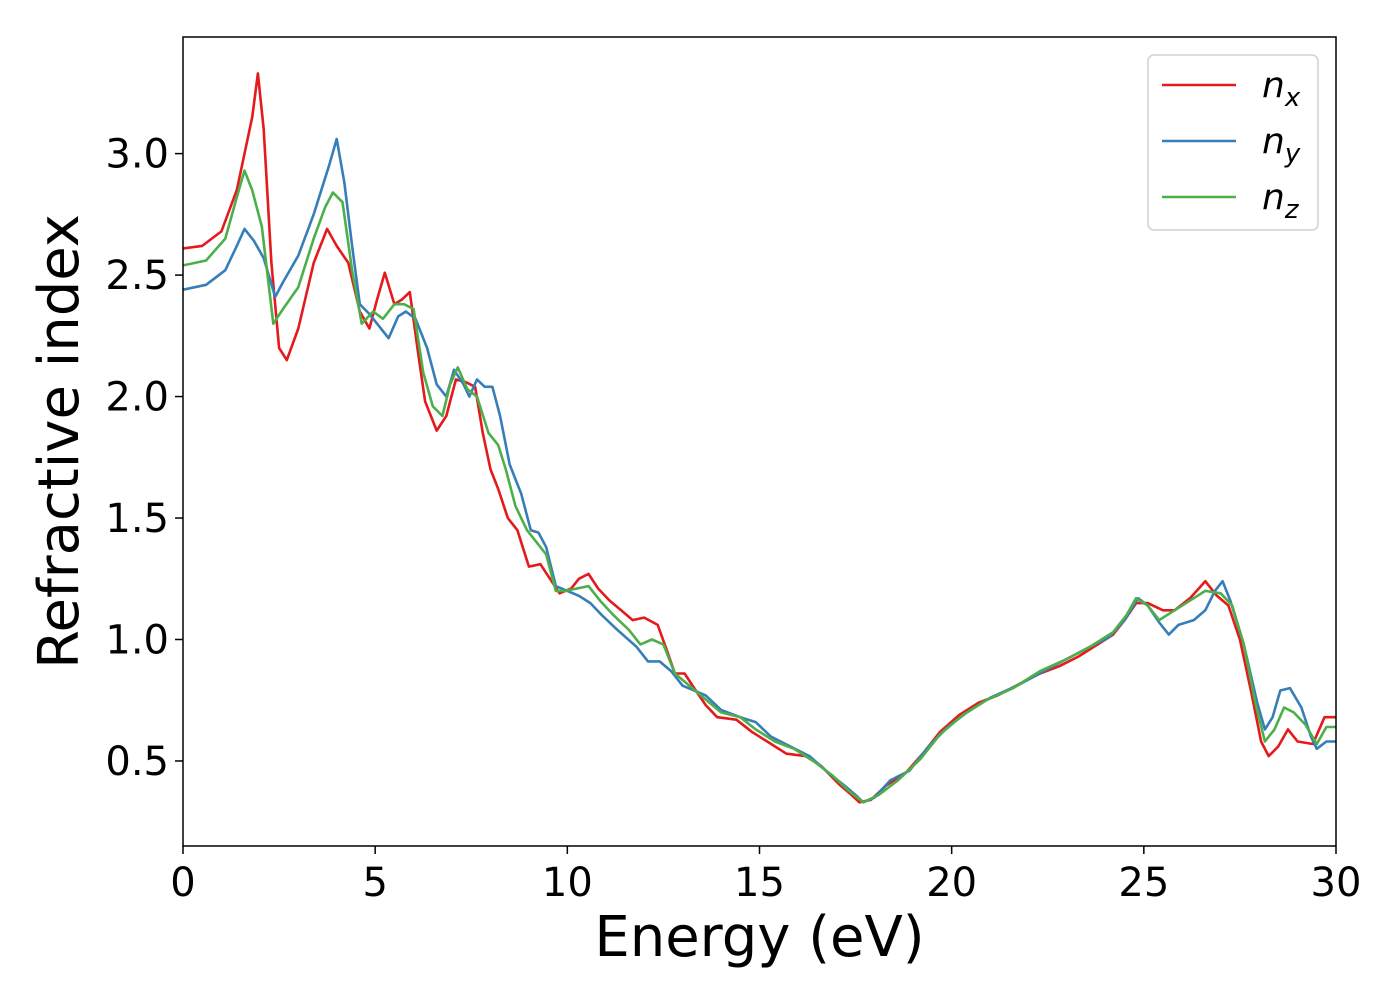  I want to click on x-tick-label: 15, so click(759, 883).